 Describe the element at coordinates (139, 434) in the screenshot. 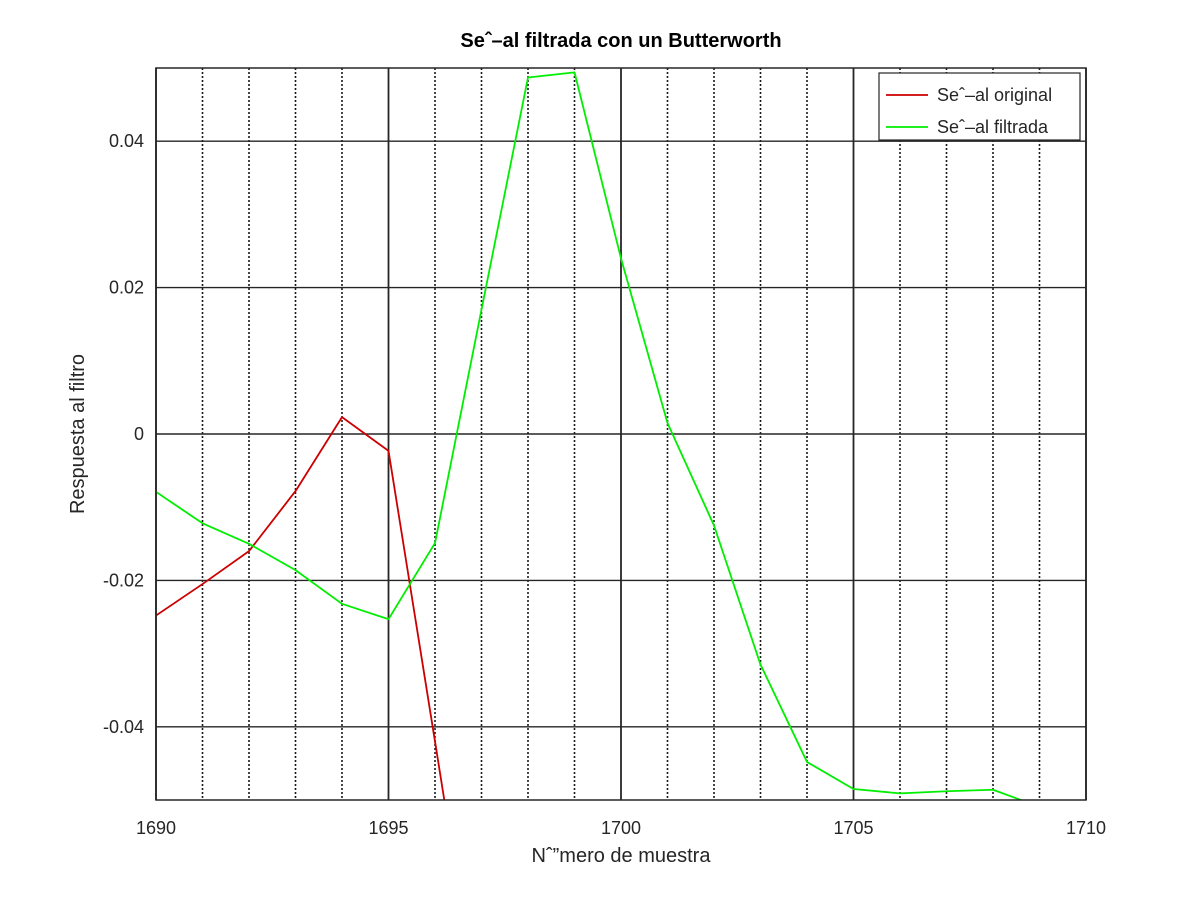

I see `y-tick-label: 0` at that location.